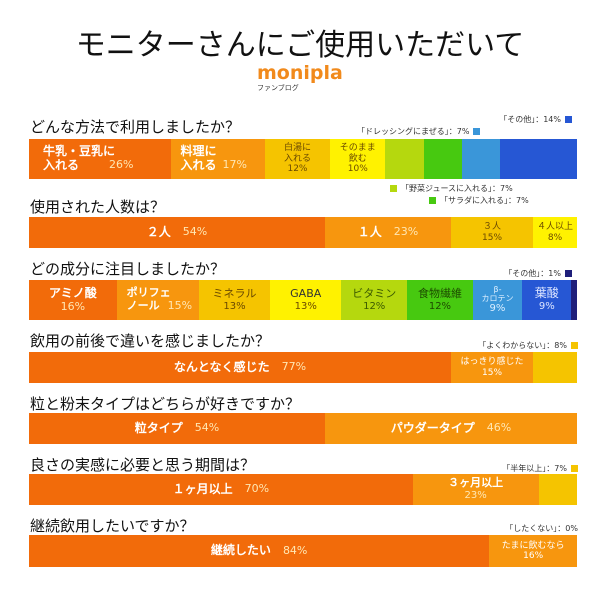  I want to click on segment-label: アミノ酸, so click(72, 292).